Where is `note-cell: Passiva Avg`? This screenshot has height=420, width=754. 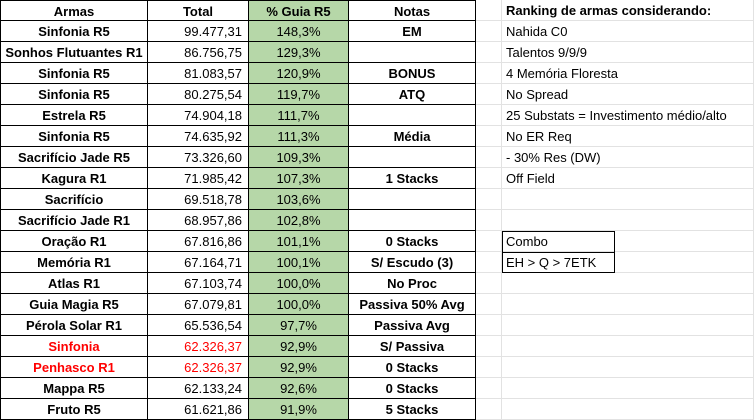 note-cell: Passiva Avg is located at coordinates (412, 325).